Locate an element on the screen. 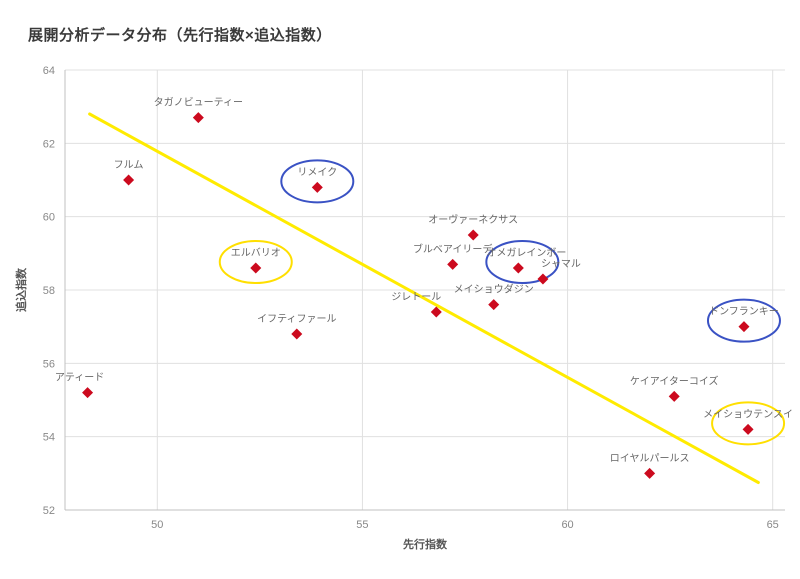  point-label: ジレトール is located at coordinates (416, 297).